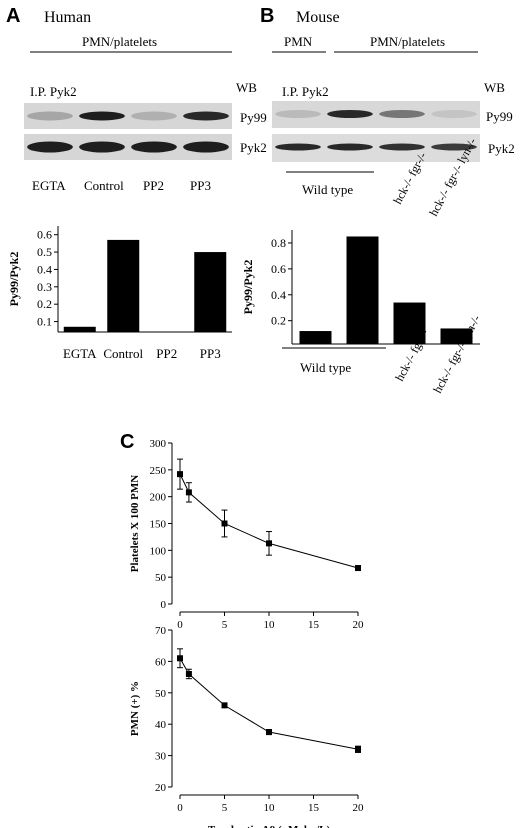  I want to click on panel-a-chart-xtick-label-3: PP3, so click(210, 353).